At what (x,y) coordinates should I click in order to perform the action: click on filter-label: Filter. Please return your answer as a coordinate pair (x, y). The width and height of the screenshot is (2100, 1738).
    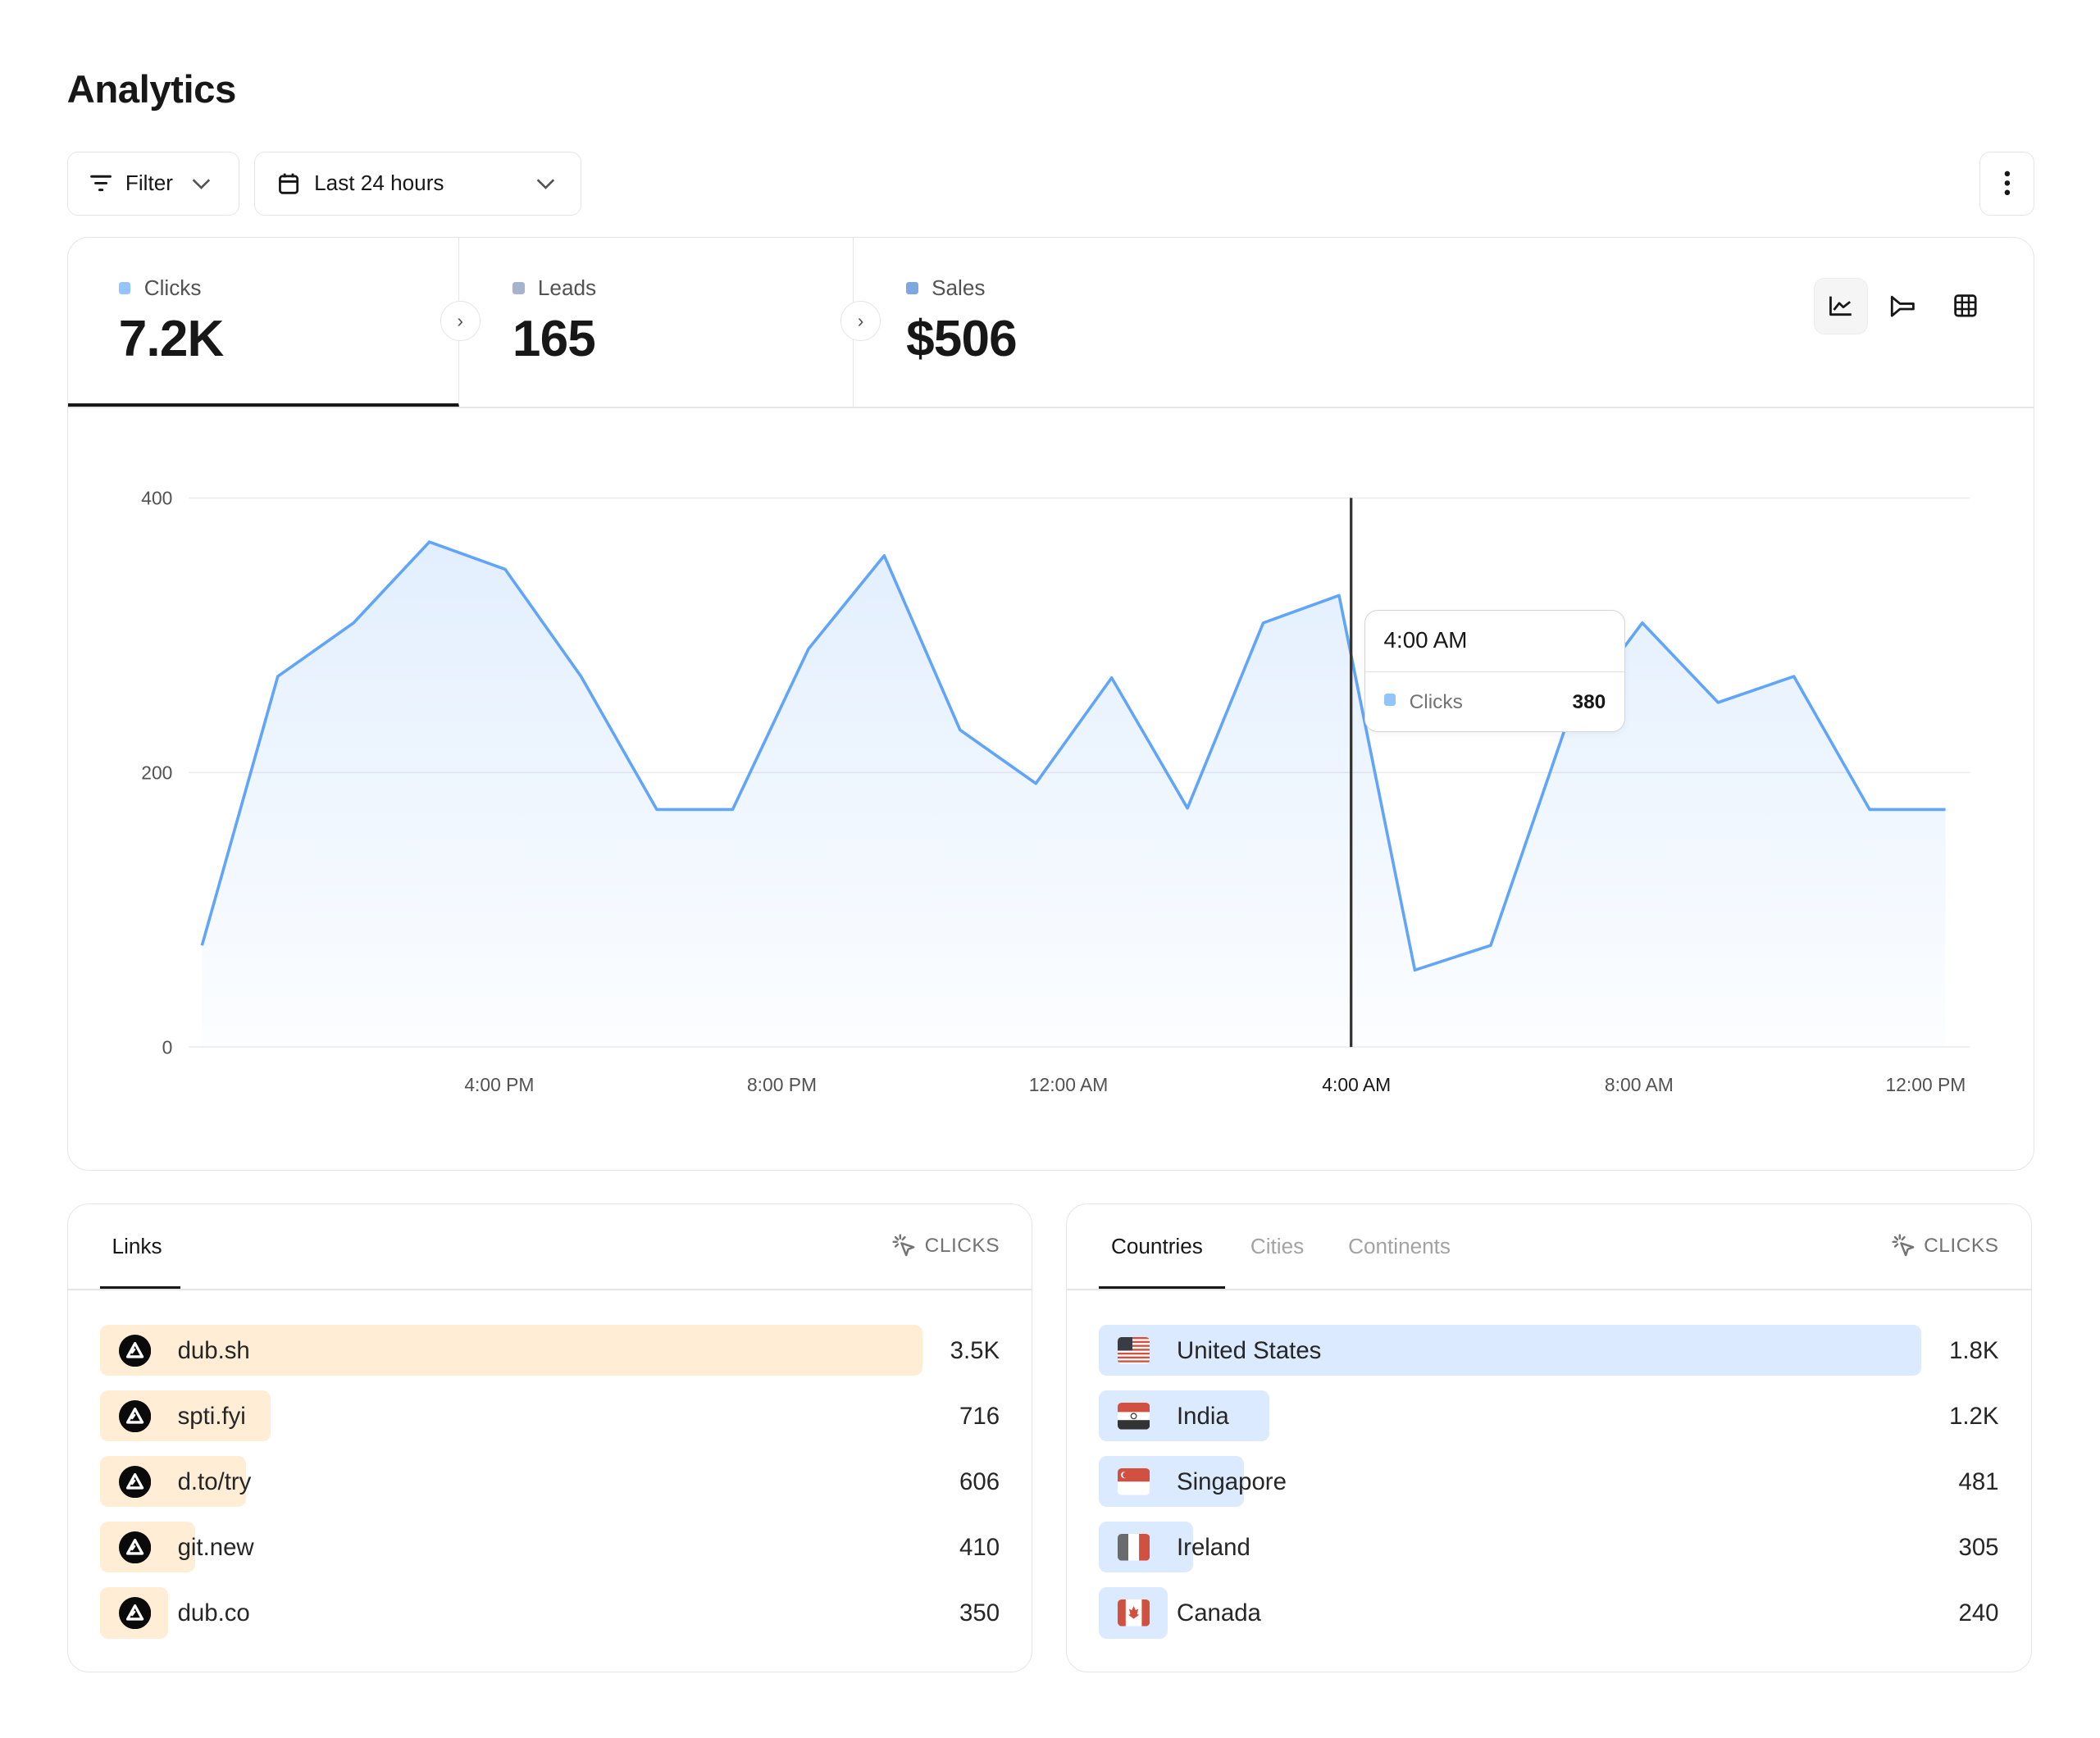
    Looking at the image, I should click on (149, 183).